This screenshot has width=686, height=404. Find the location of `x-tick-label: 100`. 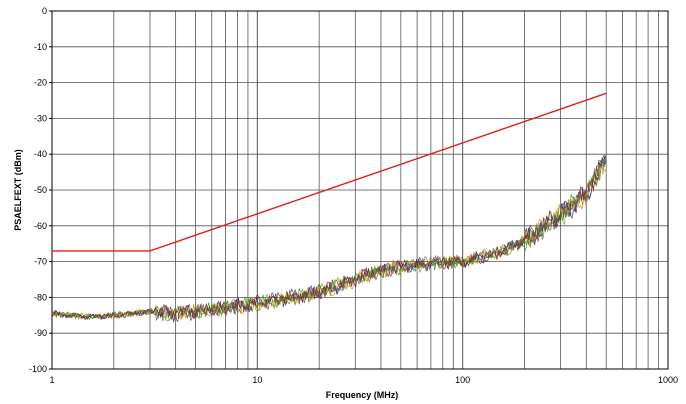

x-tick-label: 100 is located at coordinates (462, 380).